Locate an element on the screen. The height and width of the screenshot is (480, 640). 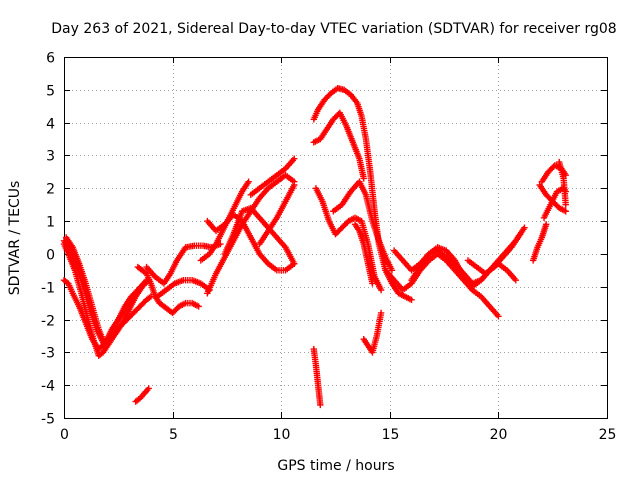
series-trace-e is located at coordinates (142, 395).